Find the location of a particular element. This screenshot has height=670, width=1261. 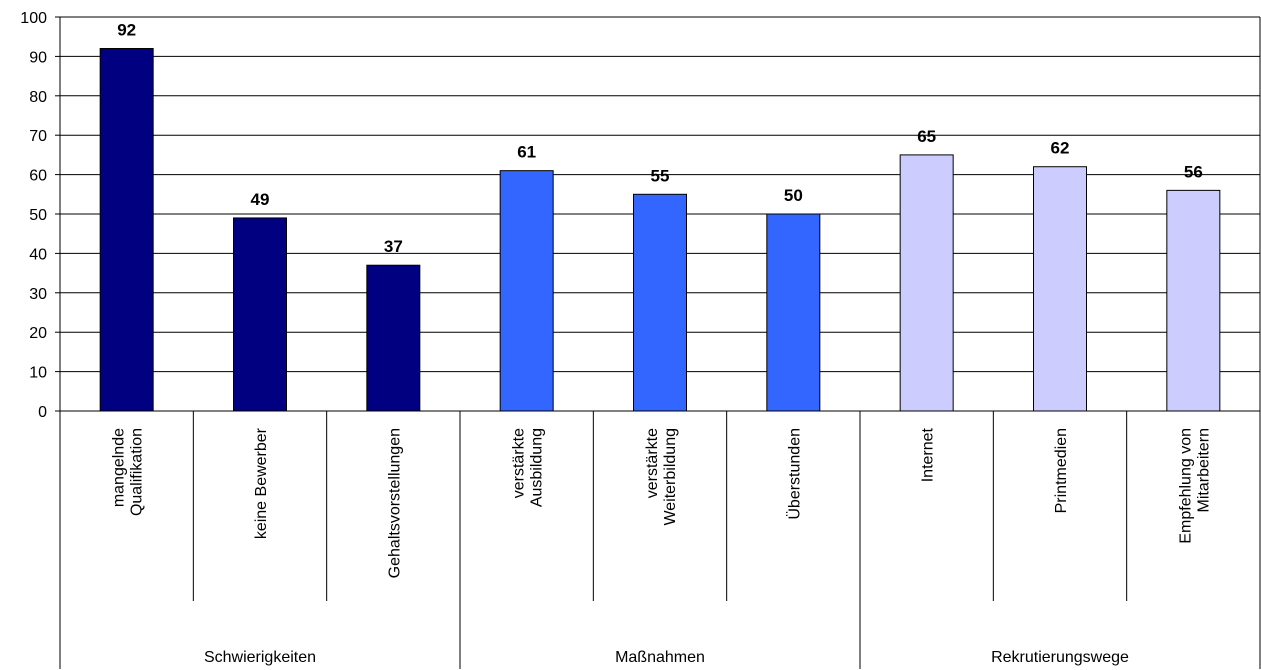

category-label: keine Bewerber is located at coordinates (261, 483).